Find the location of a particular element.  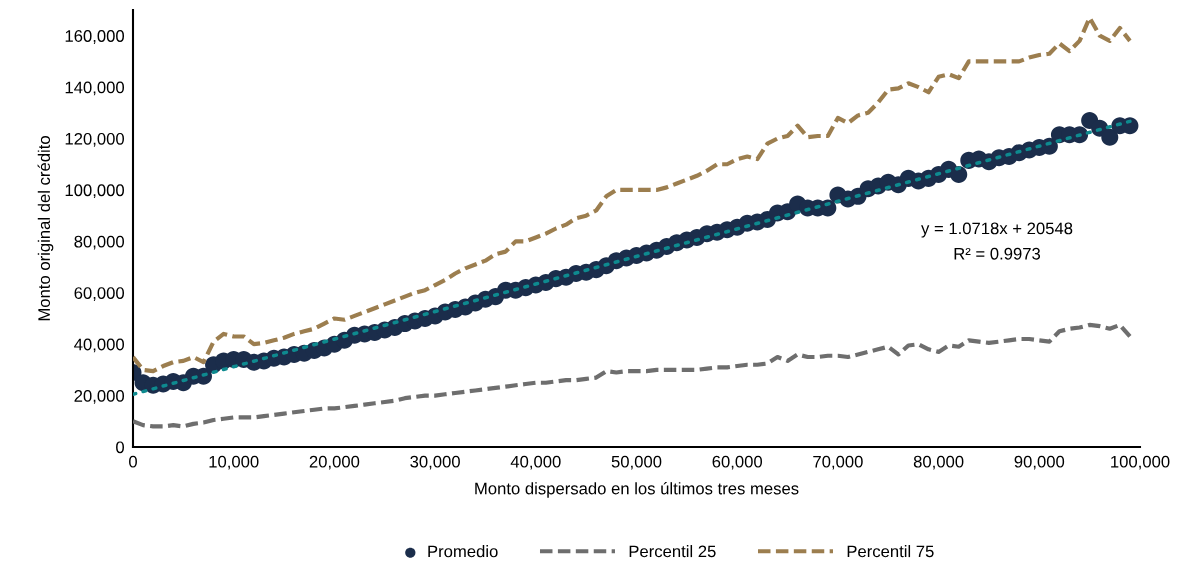

x-tick-label: 50,000 is located at coordinates (636, 462).